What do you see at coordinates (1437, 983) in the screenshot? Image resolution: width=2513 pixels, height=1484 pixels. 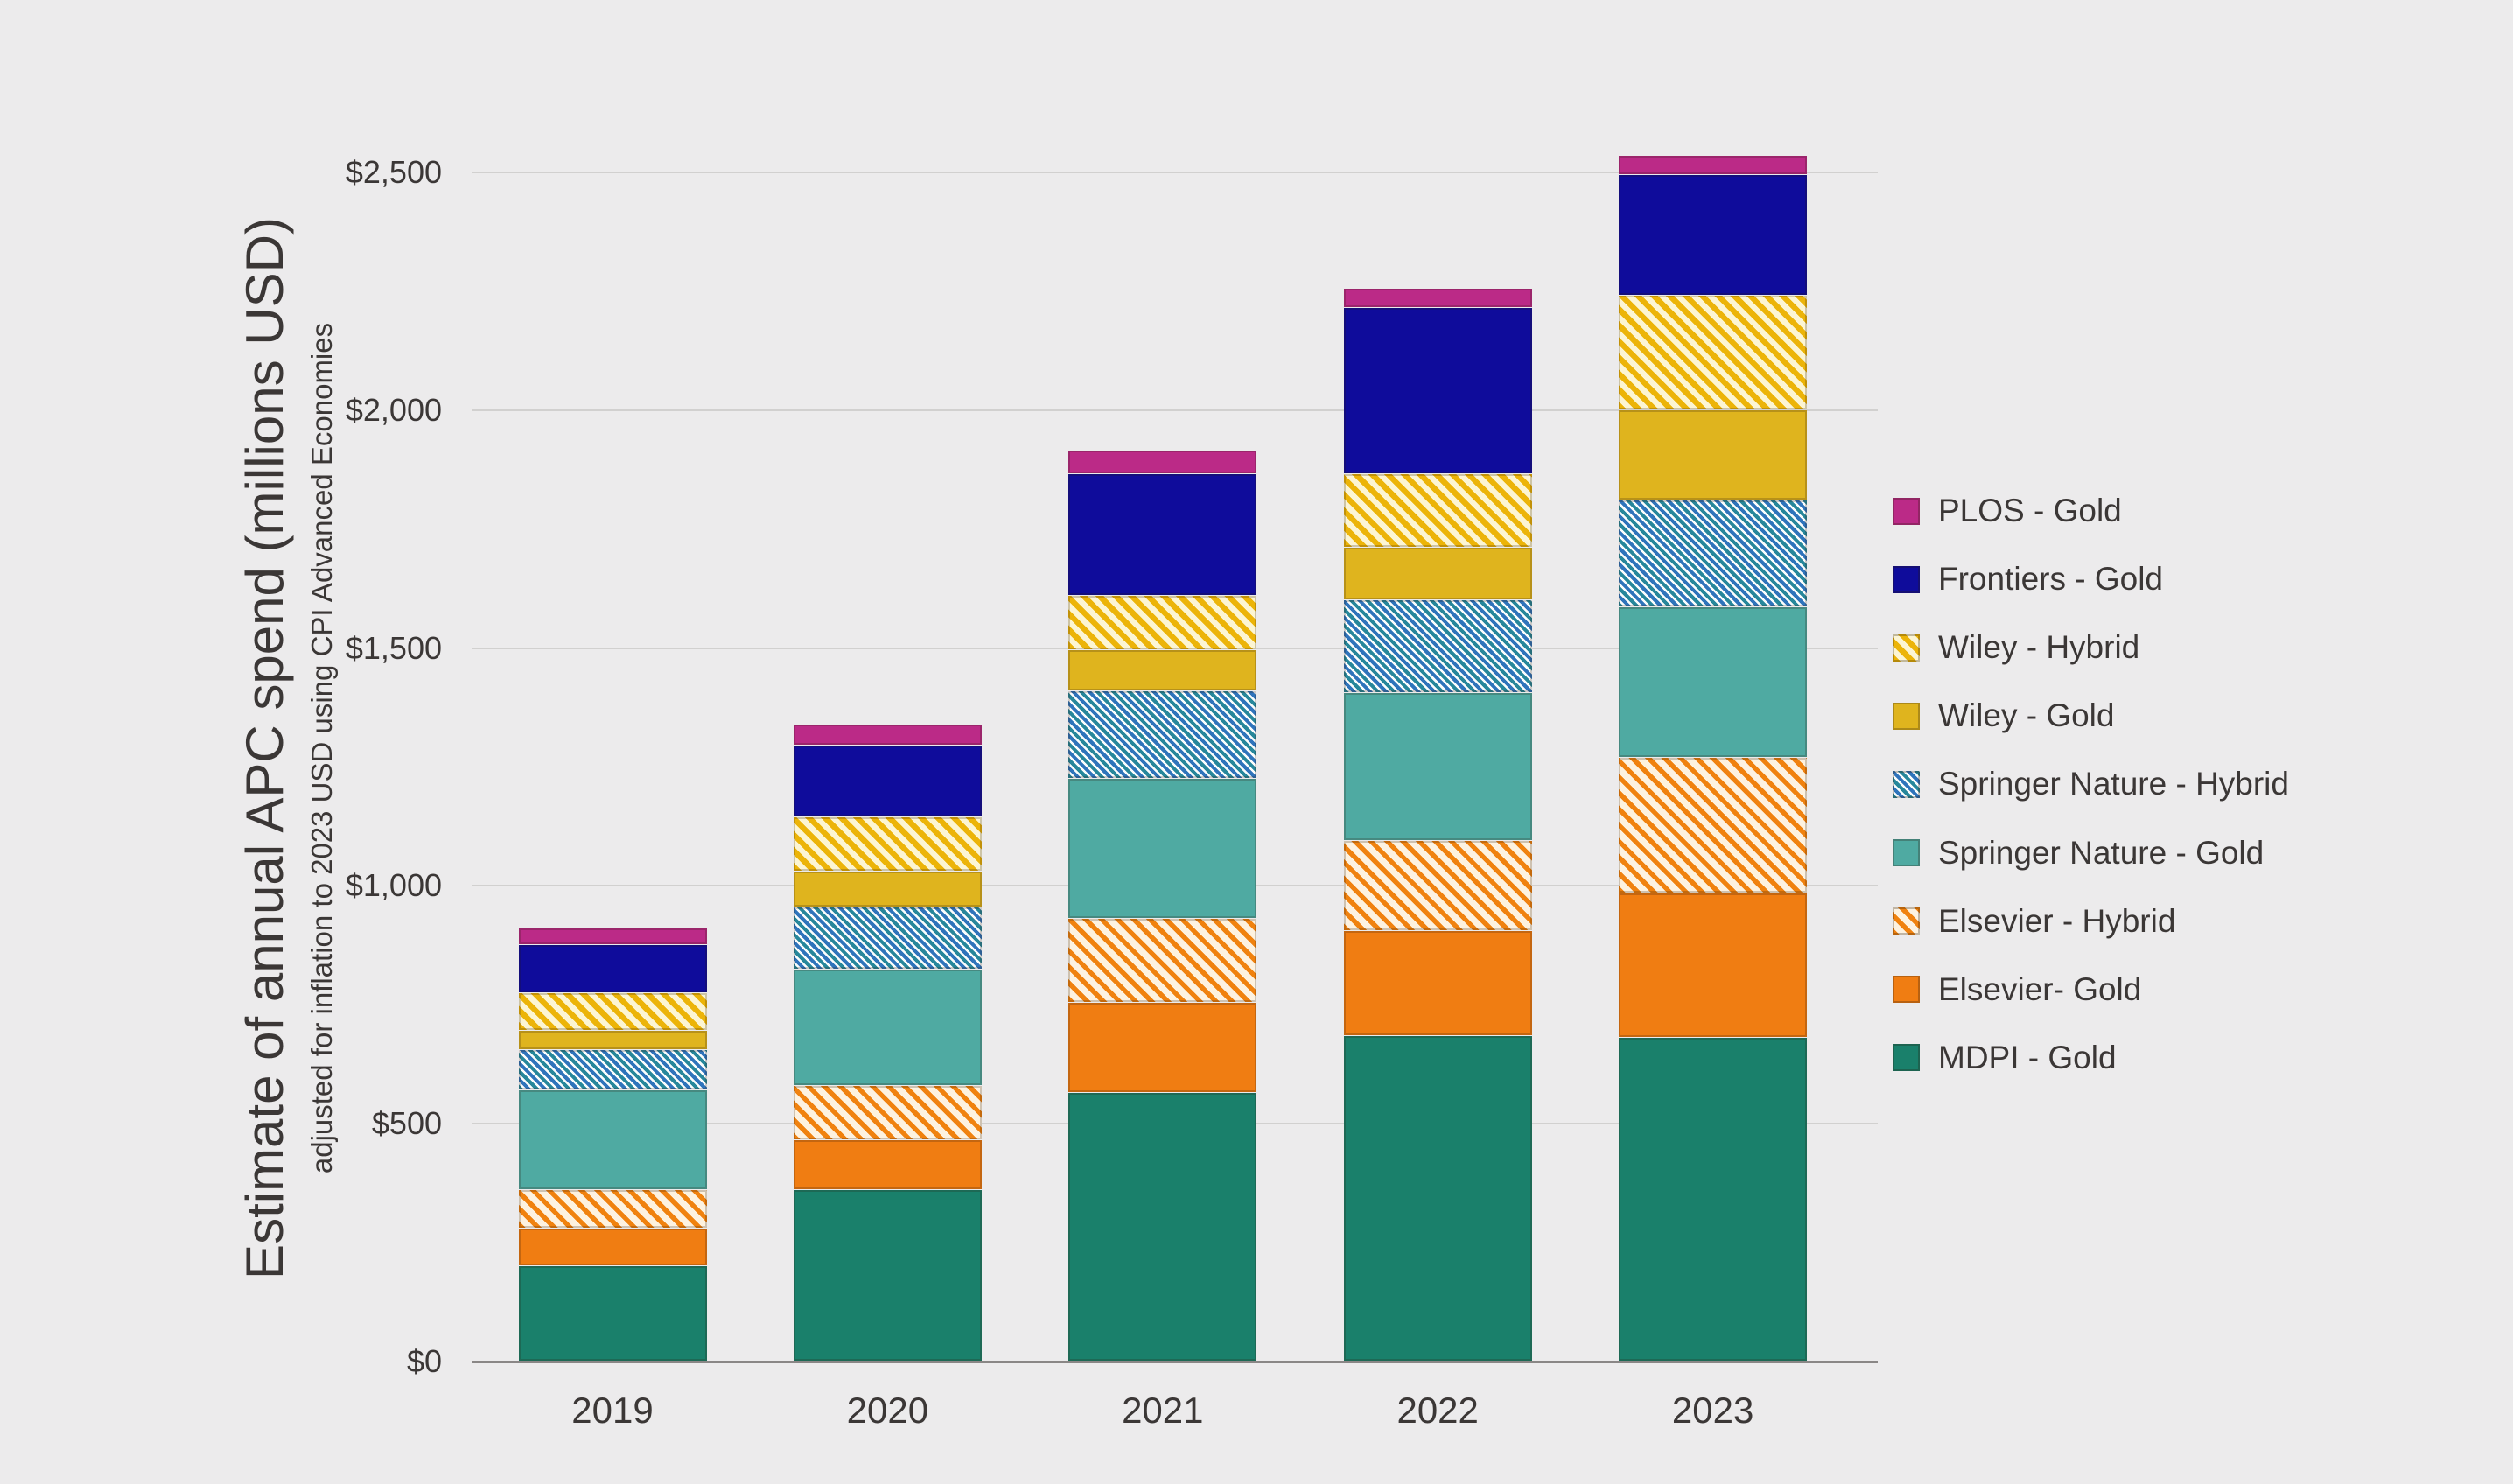 I see `bar-segment-elsevier-gold-2022` at bounding box center [1437, 983].